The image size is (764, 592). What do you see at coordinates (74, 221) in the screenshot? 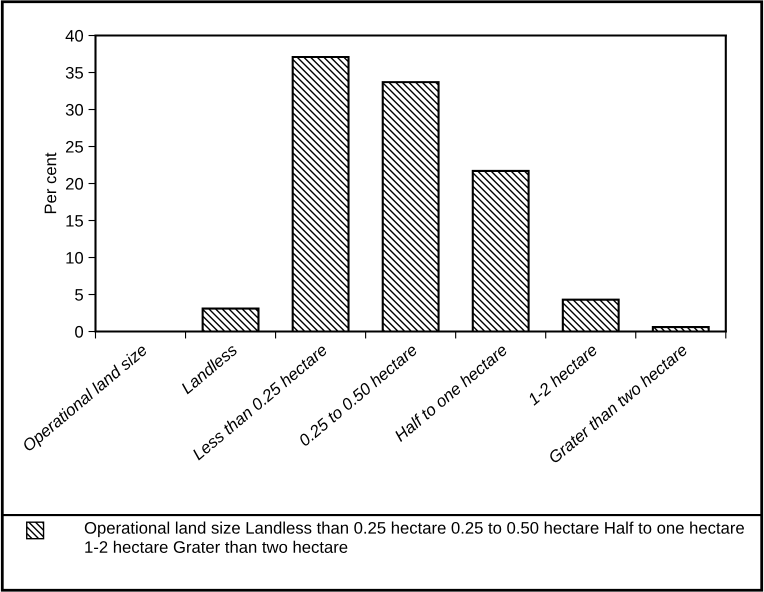
I see `y-tick-label: 15` at bounding box center [74, 221].